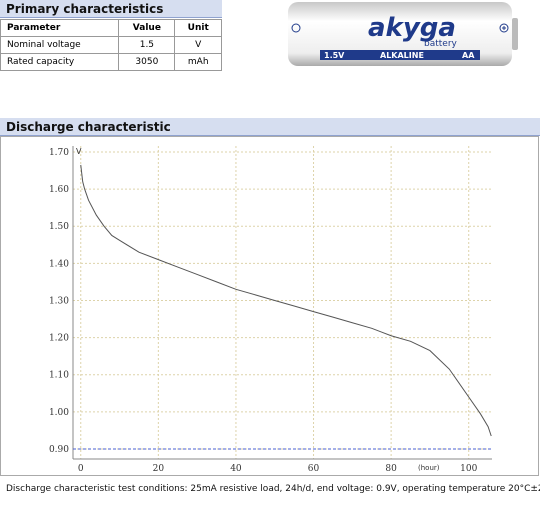 This screenshot has height=506, width=540. I want to click on x-tick-label: 0, so click(81, 469).